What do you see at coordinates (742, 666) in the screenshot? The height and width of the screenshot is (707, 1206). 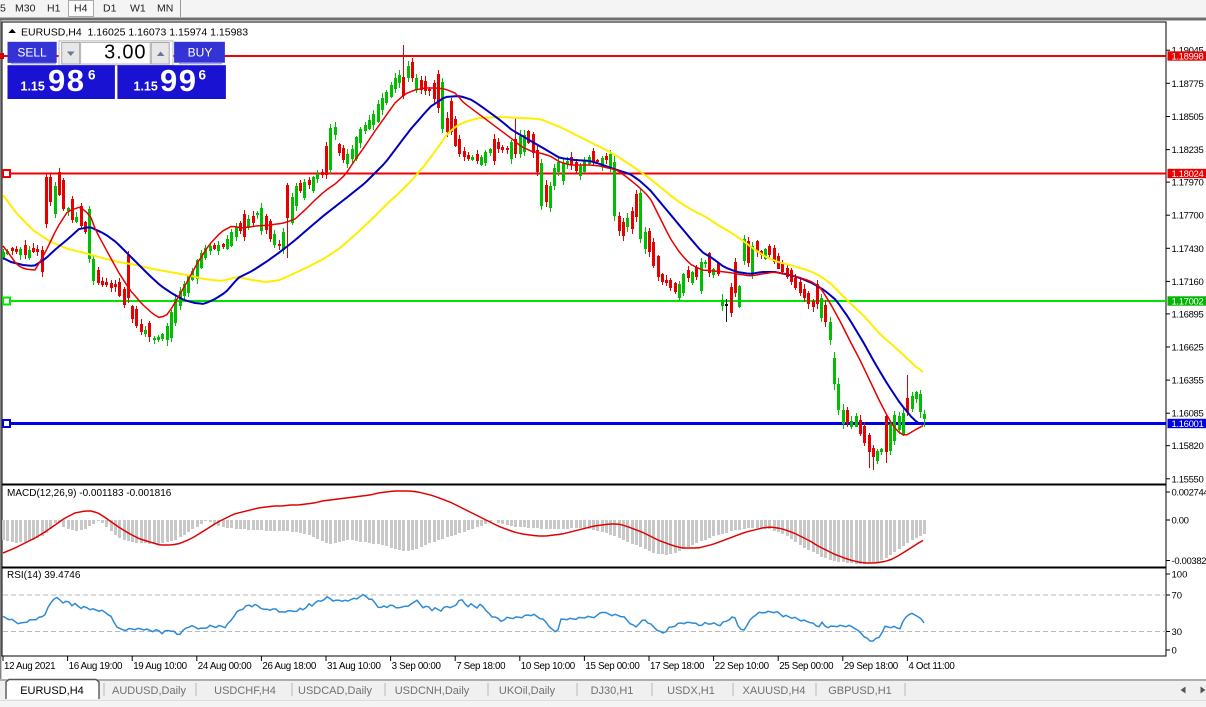 I see `svg-text: 22 Sep 10:00` at bounding box center [742, 666].